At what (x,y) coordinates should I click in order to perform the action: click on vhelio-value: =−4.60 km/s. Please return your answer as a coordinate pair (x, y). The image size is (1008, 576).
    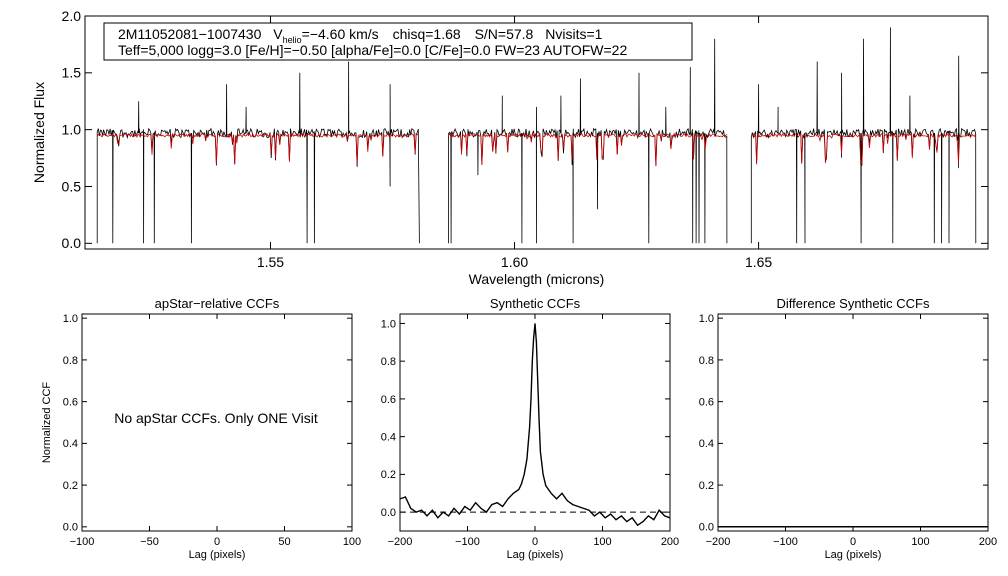
    Looking at the image, I should click on (340, 34).